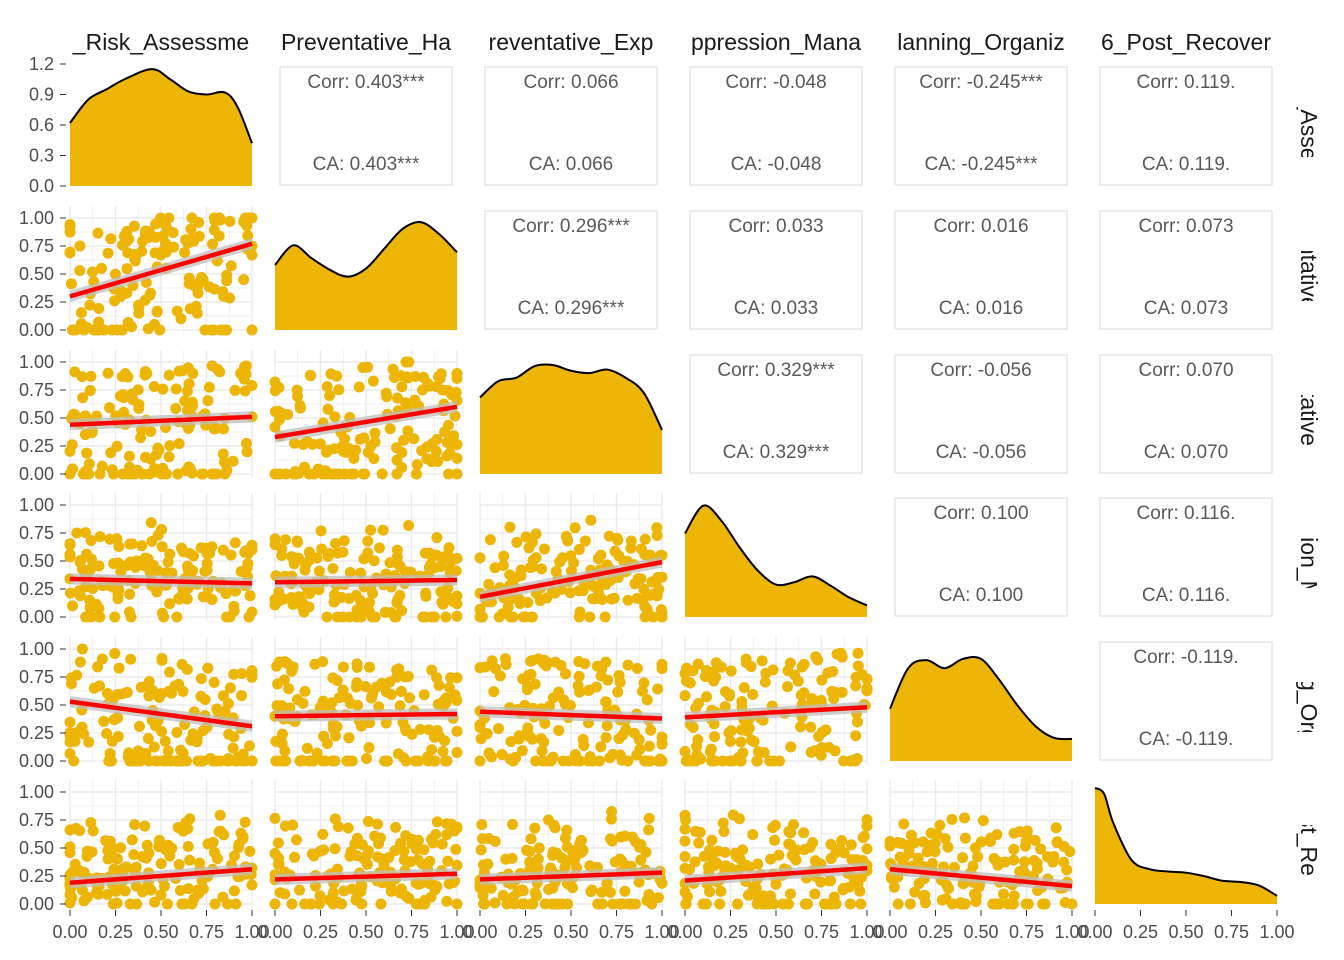 The image size is (1344, 960). Describe the element at coordinates (776, 42) in the screenshot. I see `column-strip-label: ppression_Mana` at that location.